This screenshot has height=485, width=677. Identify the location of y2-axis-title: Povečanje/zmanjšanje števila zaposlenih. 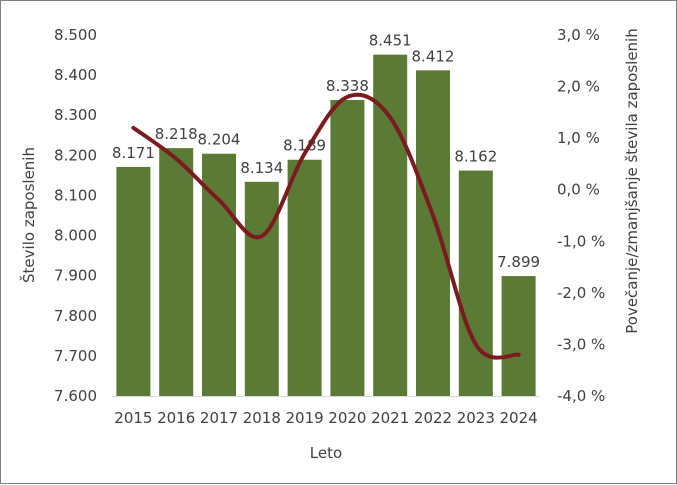
(632, 180).